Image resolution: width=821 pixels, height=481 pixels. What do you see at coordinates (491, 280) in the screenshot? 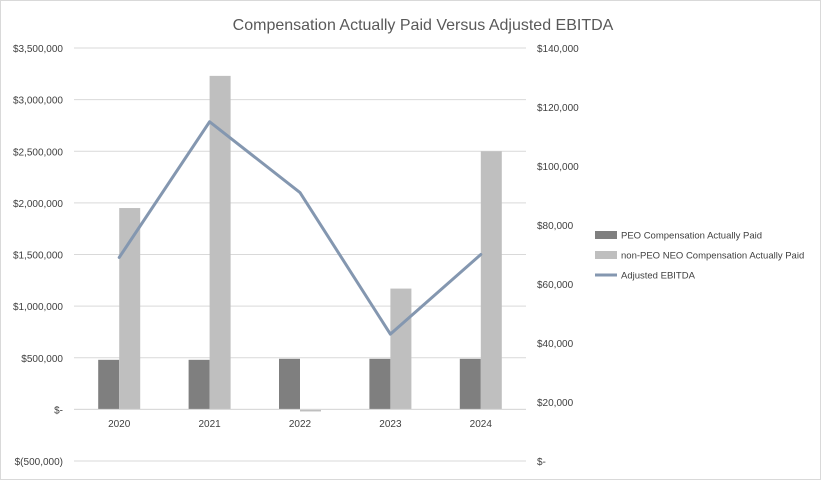
I see `bar-non-peo-2024` at bounding box center [491, 280].